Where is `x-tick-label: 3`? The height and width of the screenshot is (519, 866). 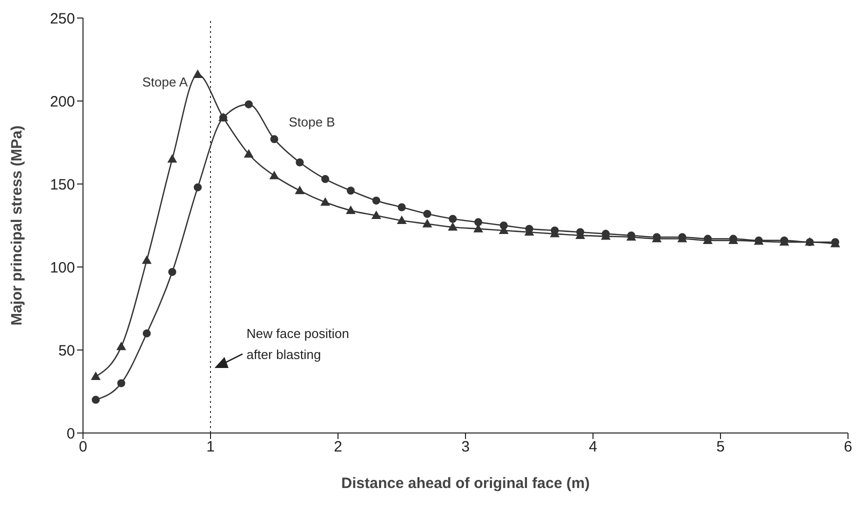
x-tick-label: 3 is located at coordinates (465, 447).